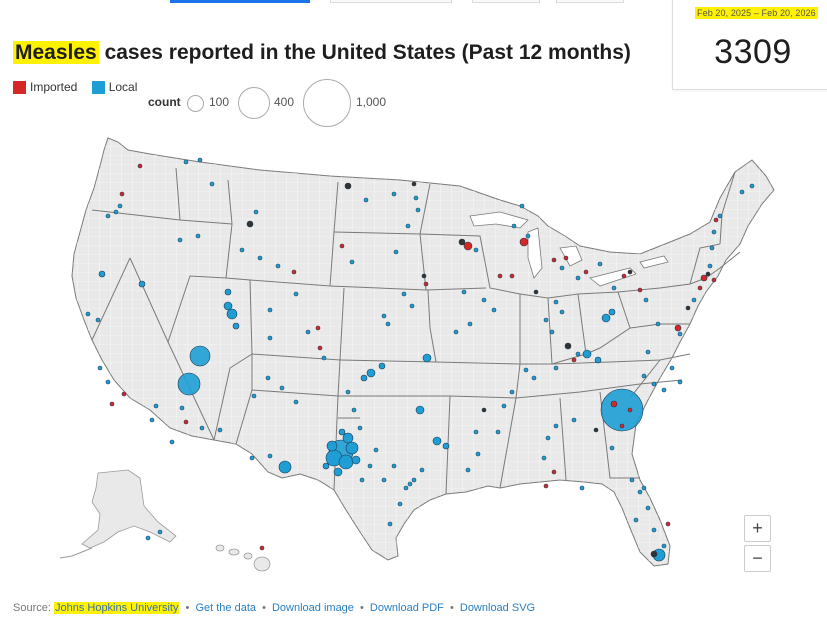 The height and width of the screenshot is (623, 827). I want to click on get-data-link: Get the data, so click(225, 608).